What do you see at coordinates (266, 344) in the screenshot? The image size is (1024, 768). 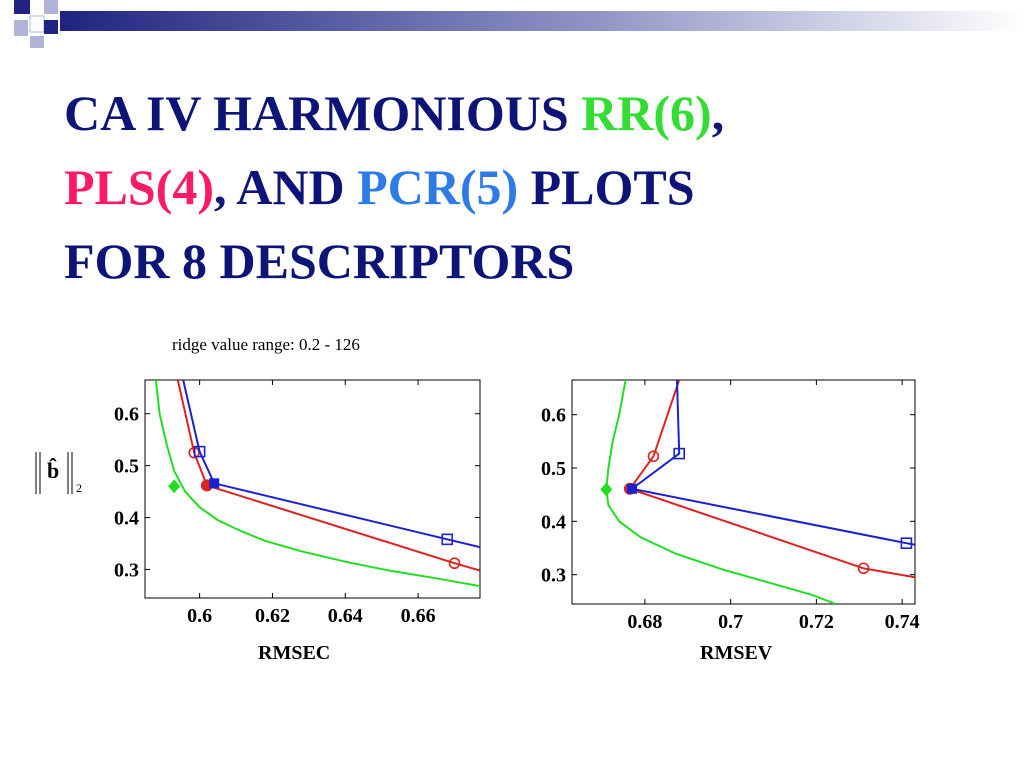 I see `ridge-range-caption: ridge value range: 0.2 - 126` at bounding box center [266, 344].